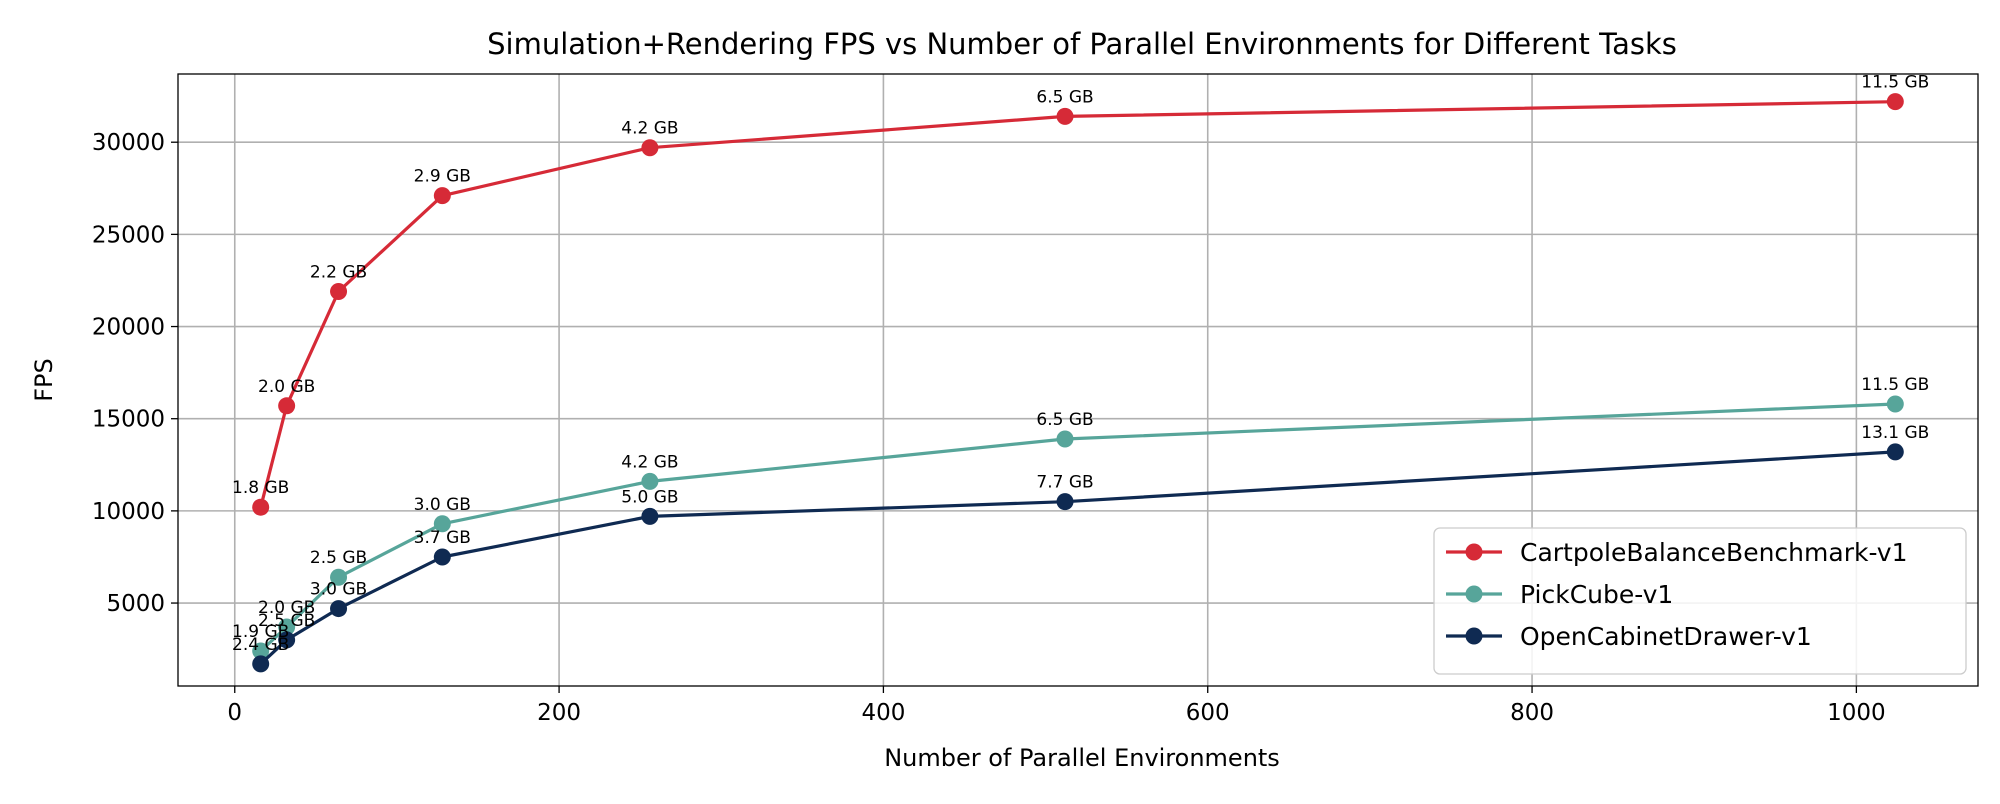 This screenshot has width=2000, height=804. I want to click on x-tick-label: 400, so click(883, 713).